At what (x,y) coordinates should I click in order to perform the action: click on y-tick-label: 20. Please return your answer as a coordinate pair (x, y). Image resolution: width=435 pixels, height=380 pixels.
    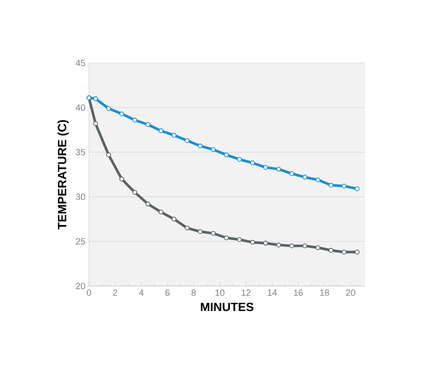
    Looking at the image, I should click on (81, 286).